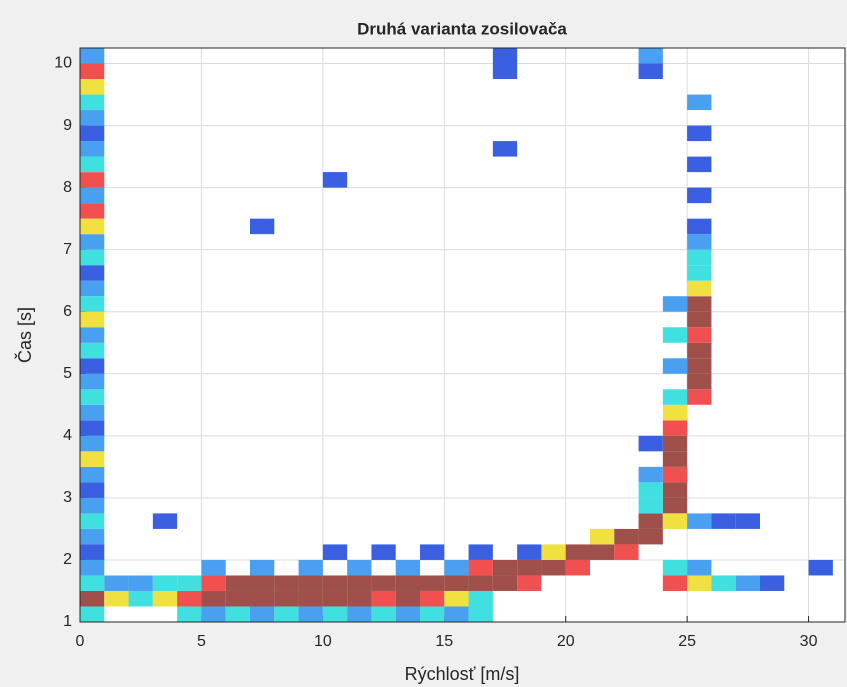  What do you see at coordinates (687, 641) in the screenshot?
I see `x-tick-label: 25` at bounding box center [687, 641].